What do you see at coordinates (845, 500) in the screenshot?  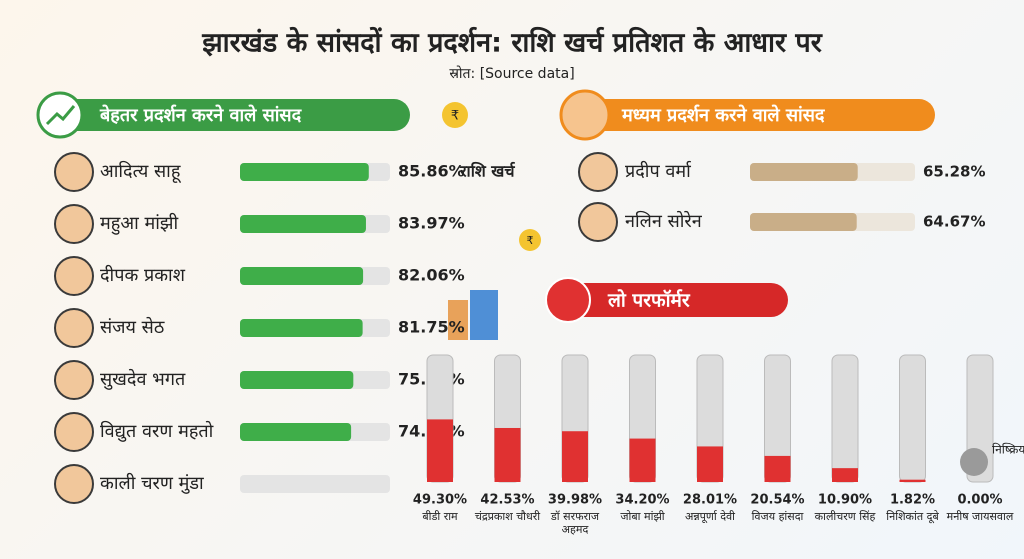 I see `value-label: 10.90%` at bounding box center [845, 500].